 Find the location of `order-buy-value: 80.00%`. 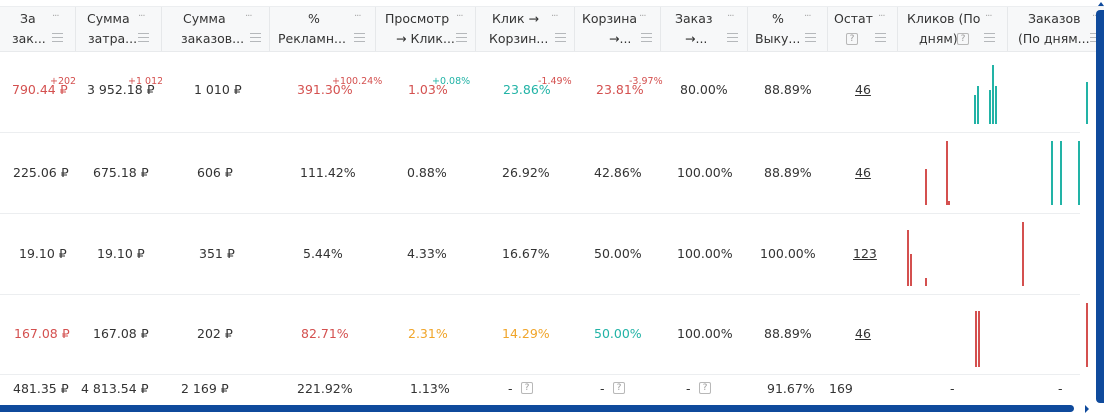

order-buy-value: 80.00% is located at coordinates (704, 89).